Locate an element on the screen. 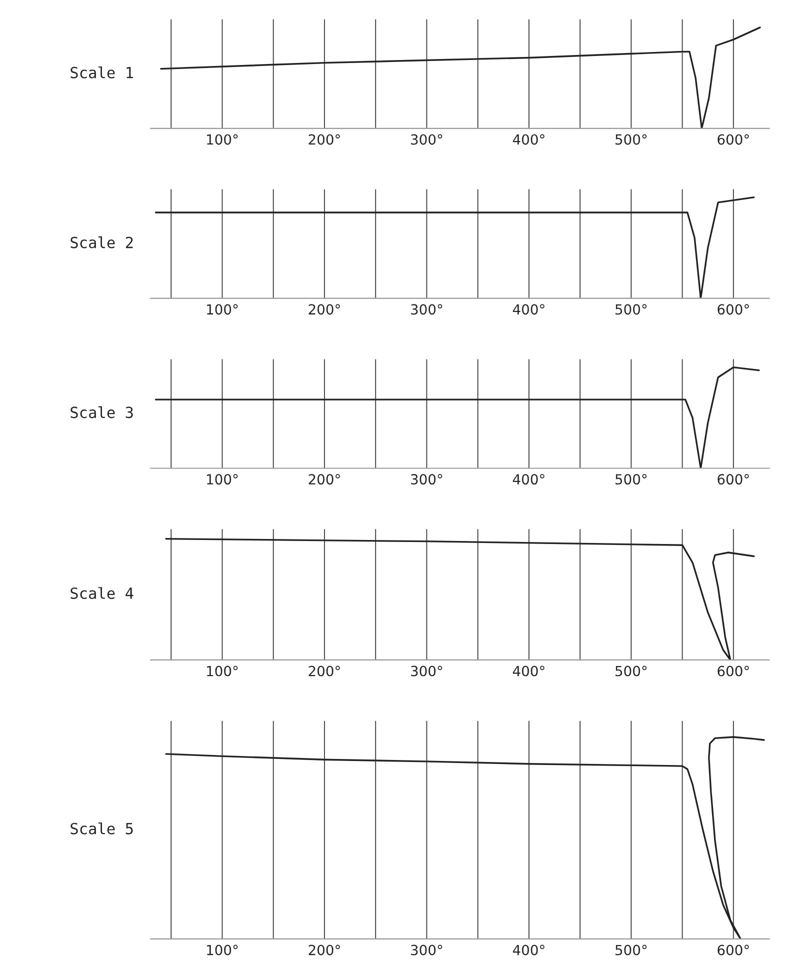  y-axis-title: Scale 5 is located at coordinates (101, 828).